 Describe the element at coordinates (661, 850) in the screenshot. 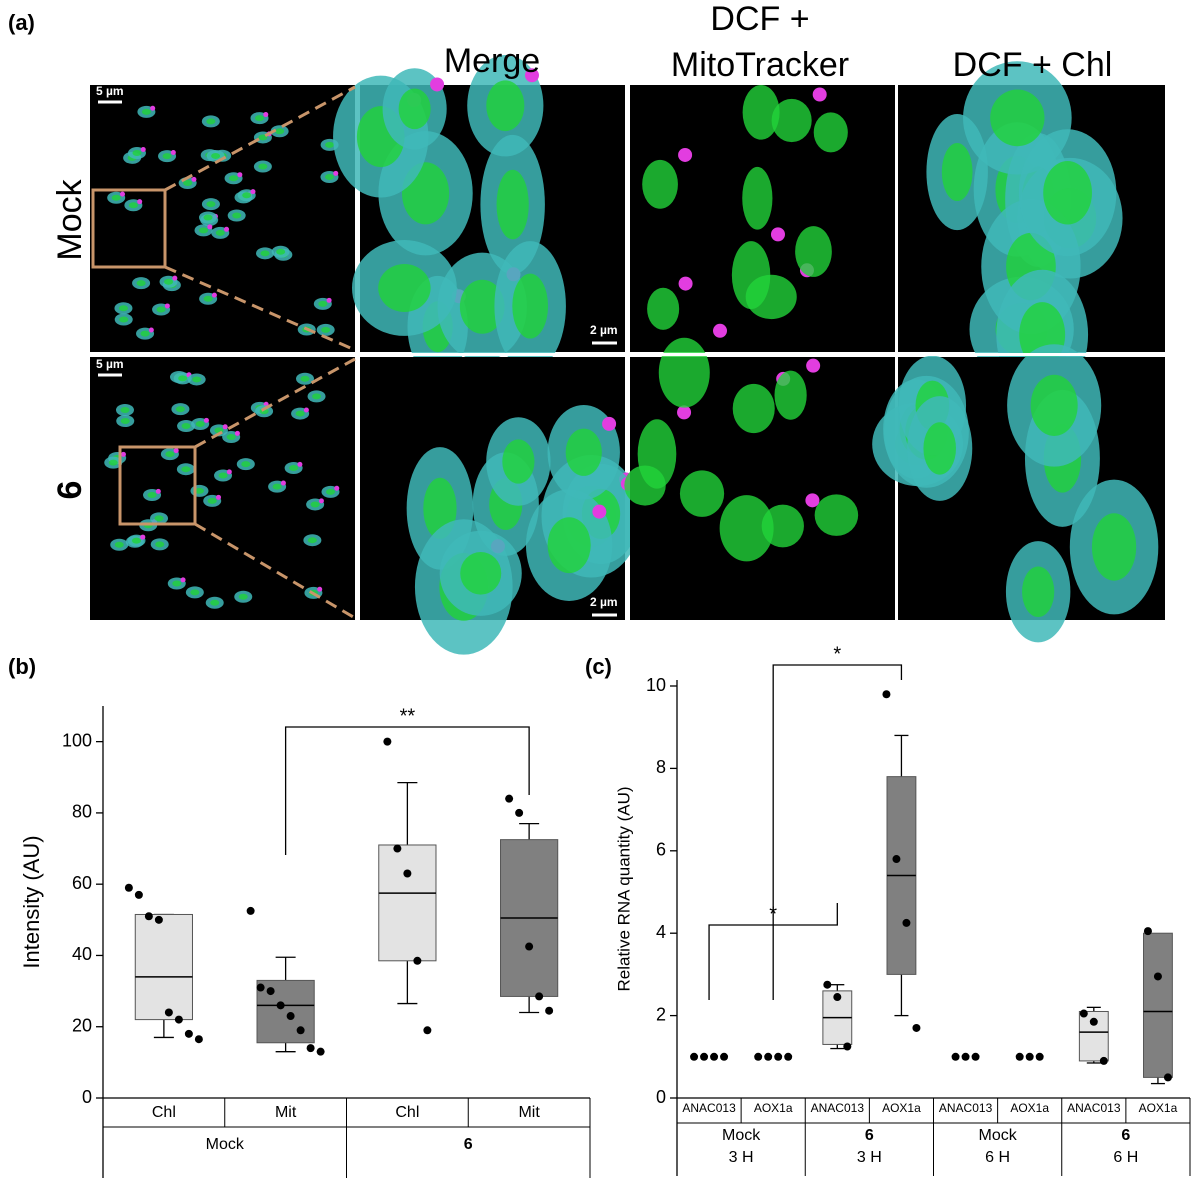

I see `y-tick-label: 6` at that location.